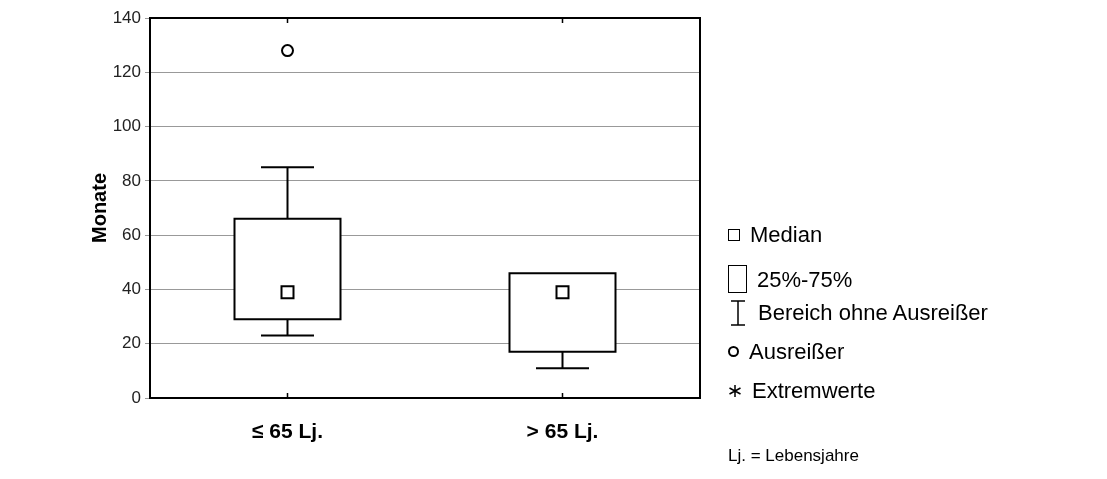 The image size is (1107, 479). I want to click on x-tick-label: ≤ 65 Lj., so click(287, 431).